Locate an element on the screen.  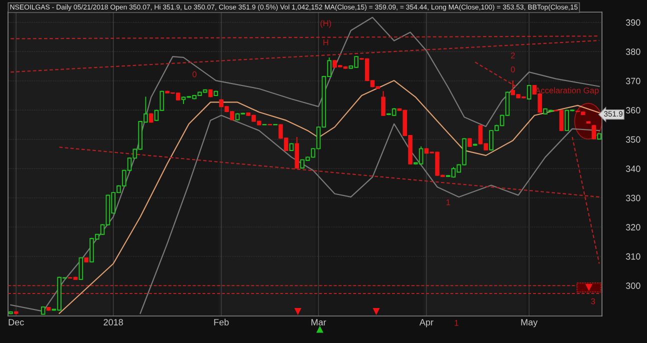
y-tick-label: 370 is located at coordinates (633, 81).